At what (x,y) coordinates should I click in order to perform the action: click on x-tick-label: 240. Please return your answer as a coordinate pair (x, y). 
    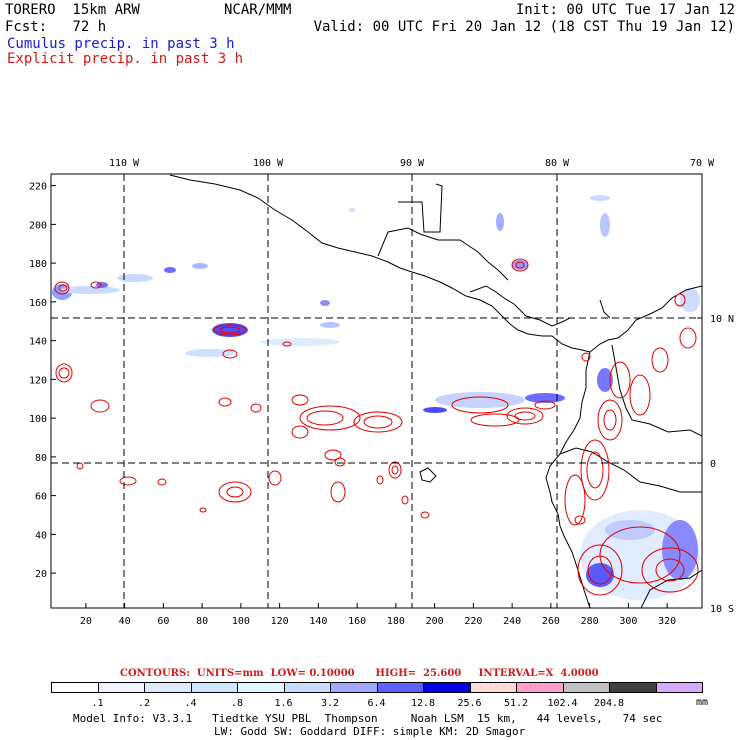
    Looking at the image, I should click on (512, 621).